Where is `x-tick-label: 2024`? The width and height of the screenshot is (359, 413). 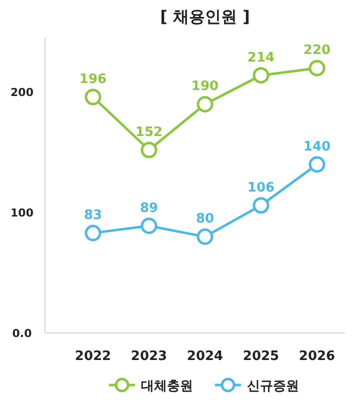 x-tick-label: 2024 is located at coordinates (205, 356).